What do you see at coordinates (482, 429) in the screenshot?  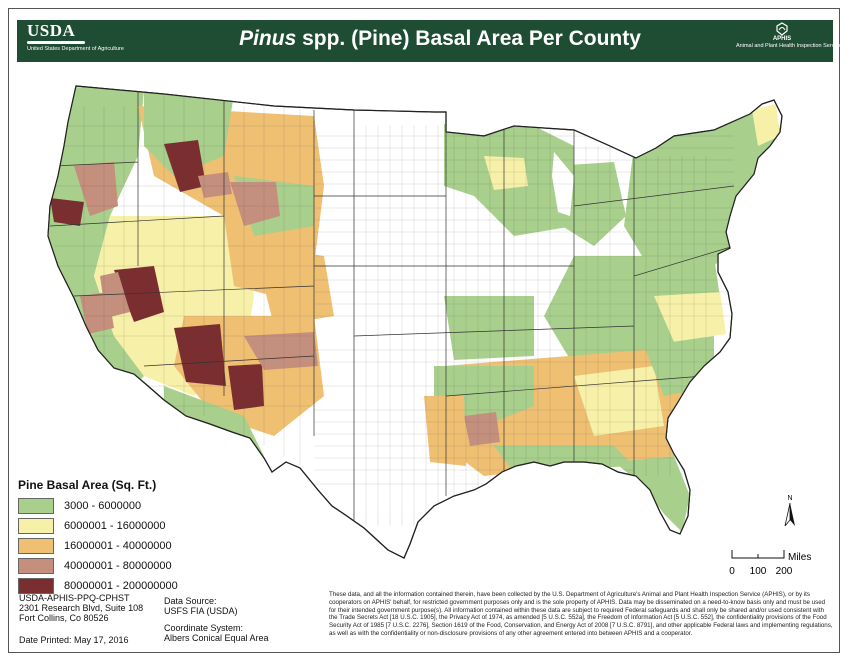 I see `louisiana-brown` at bounding box center [482, 429].